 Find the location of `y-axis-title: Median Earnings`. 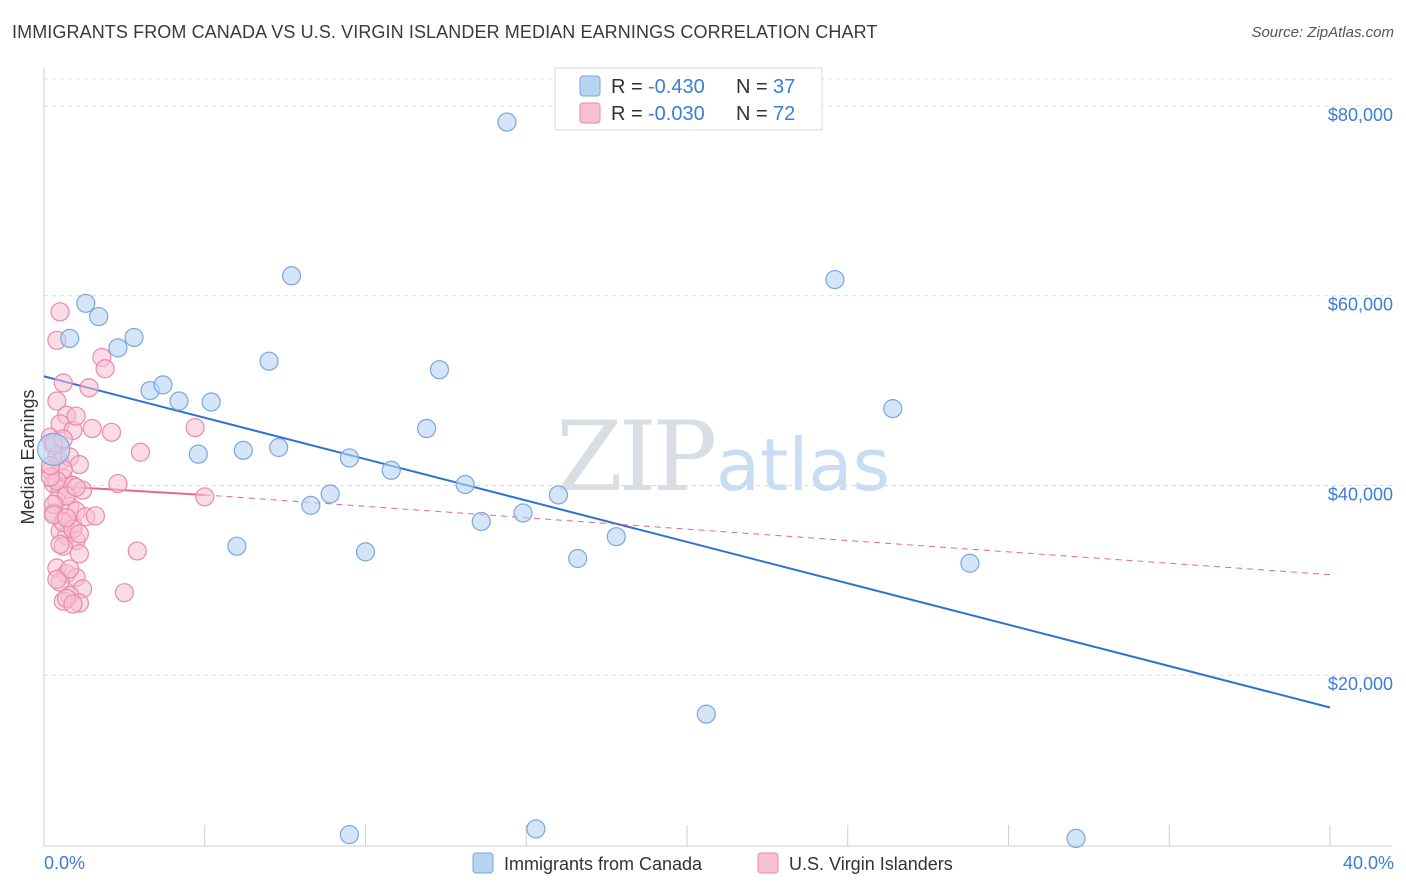

y-axis-title: Median Earnings is located at coordinates (28, 456).